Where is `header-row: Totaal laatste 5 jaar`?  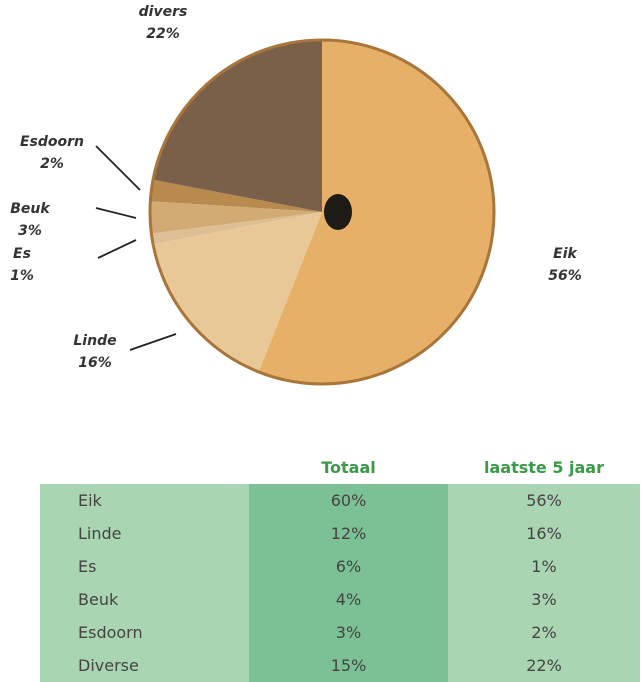
header-row: Totaal laatste 5 jaar is located at coordinates (340, 467).